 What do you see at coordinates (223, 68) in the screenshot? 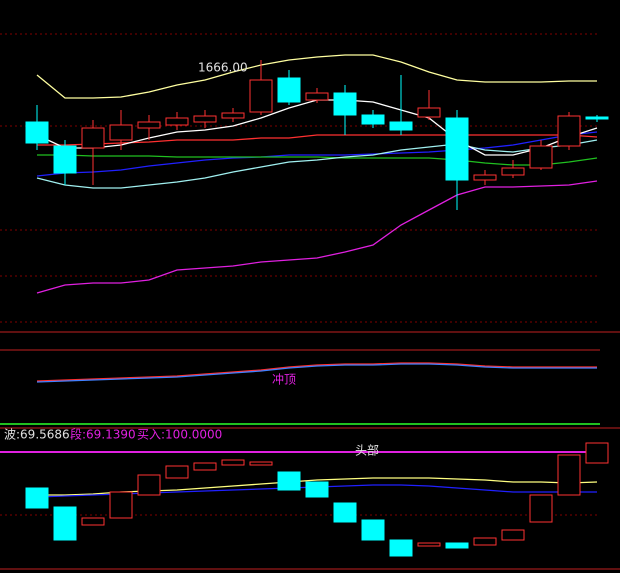
I see `price-annotation: 1666.00` at bounding box center [223, 68].